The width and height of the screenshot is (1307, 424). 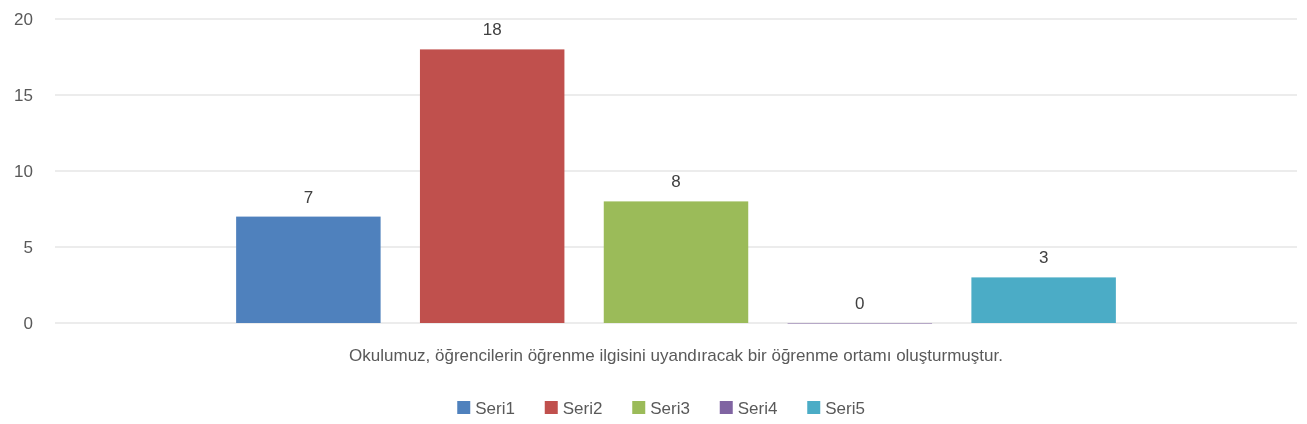 What do you see at coordinates (28, 323) in the screenshot?
I see `y-tick-label: 0` at bounding box center [28, 323].